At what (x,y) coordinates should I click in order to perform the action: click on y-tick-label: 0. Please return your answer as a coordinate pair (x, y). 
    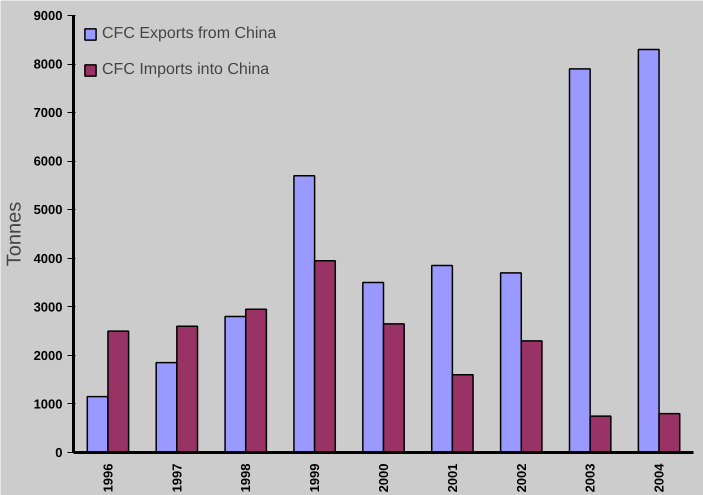
    Looking at the image, I should click on (59, 452).